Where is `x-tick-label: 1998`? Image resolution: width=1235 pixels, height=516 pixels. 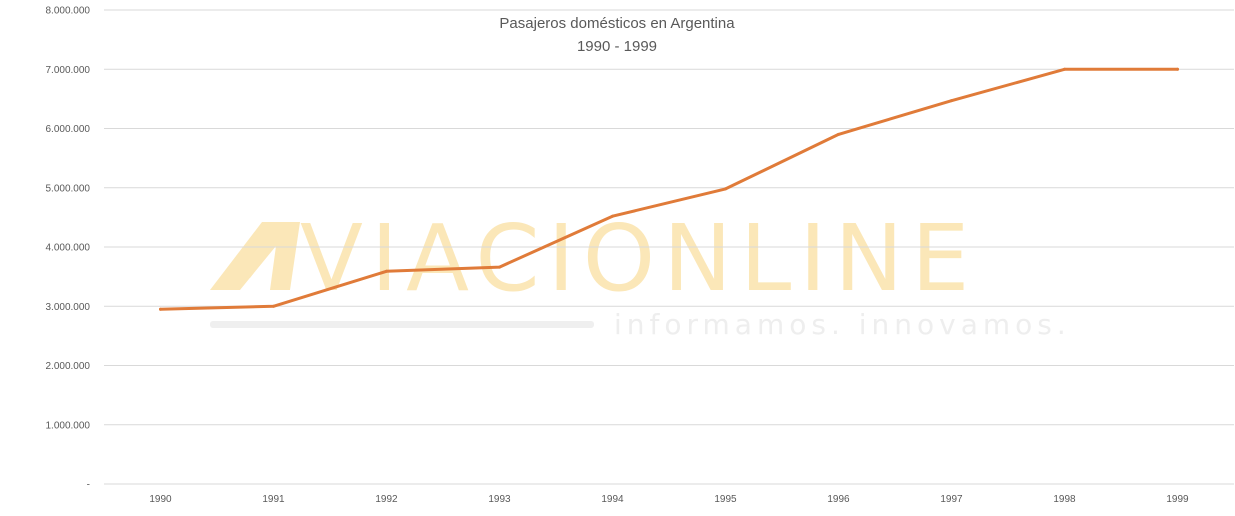
x-tick-label: 1998 is located at coordinates (1064, 499).